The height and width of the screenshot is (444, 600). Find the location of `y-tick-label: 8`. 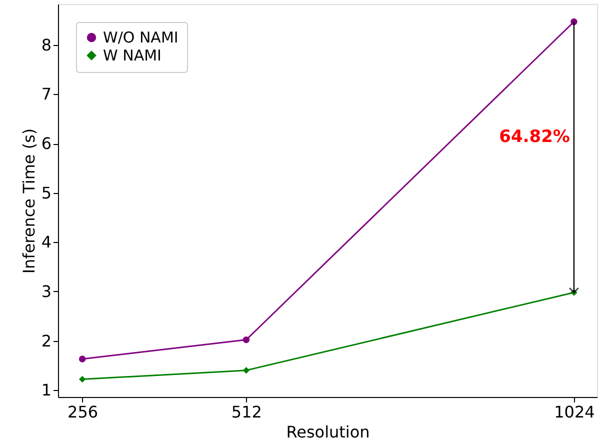

y-tick-label: 8 is located at coordinates (46, 44).